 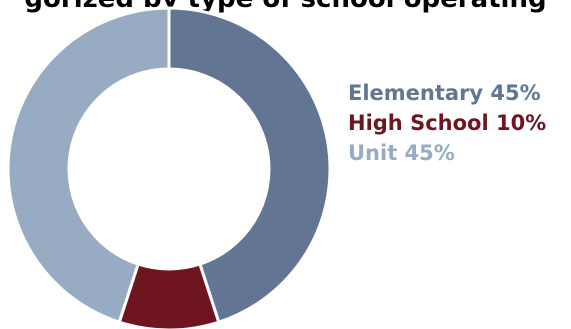 What do you see at coordinates (444, 93) in the screenshot?
I see `legend-entry-elementary: Elementary 45%` at bounding box center [444, 93].